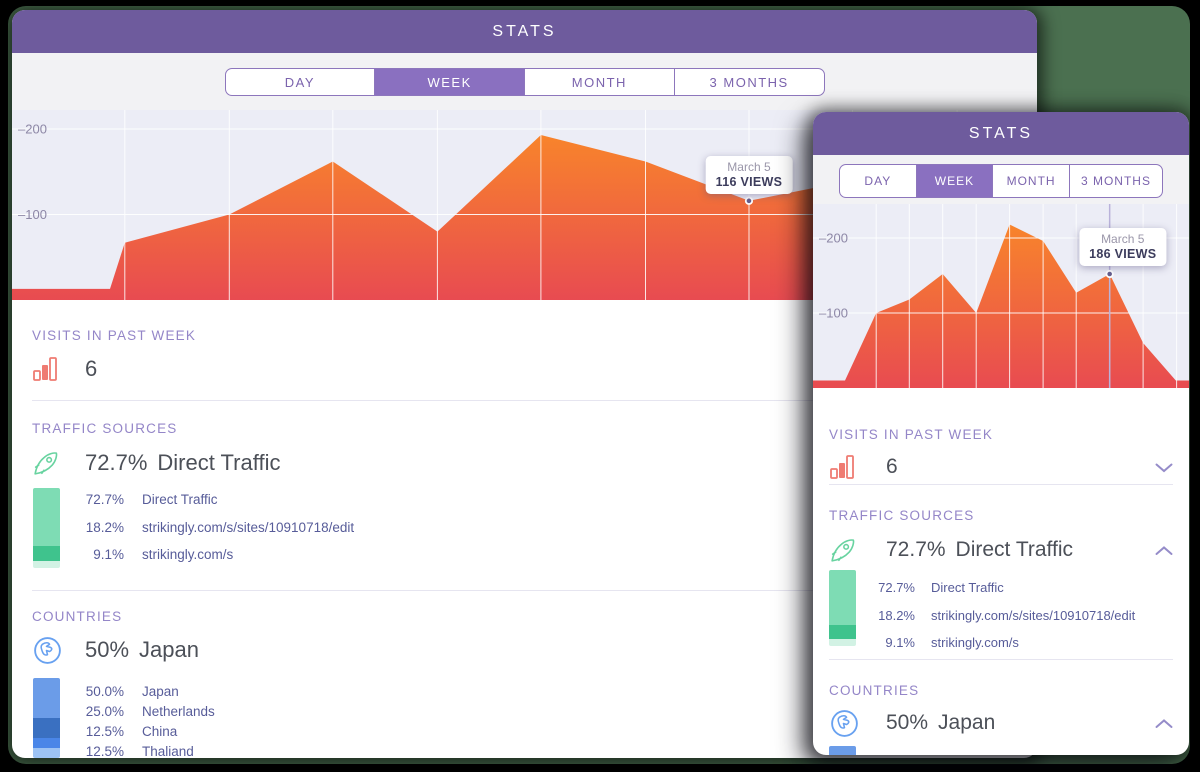  Describe the element at coordinates (104, 711) in the screenshot. I see `country-row-pct: 25.0%` at that location.